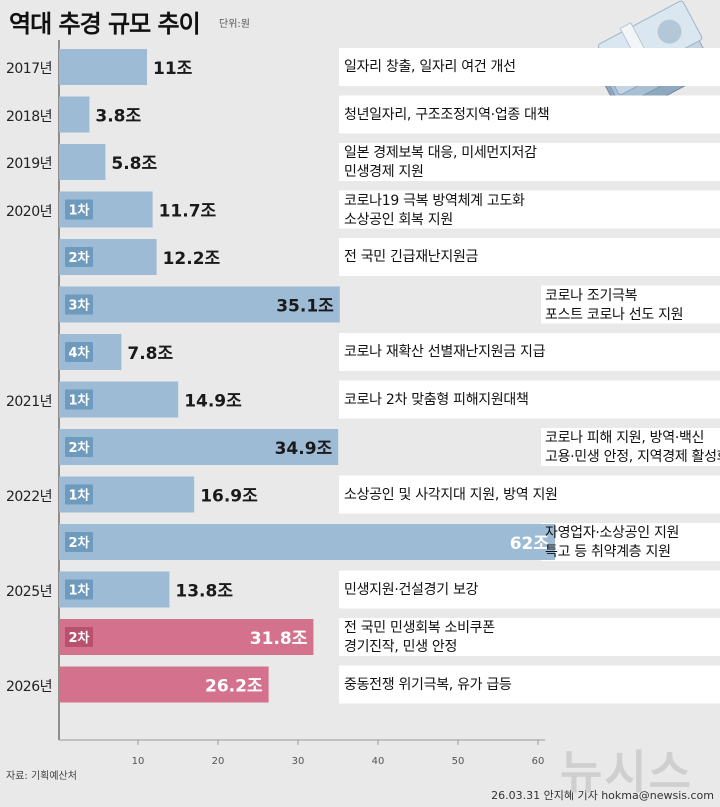 The image size is (720, 807). Describe the element at coordinates (298, 761) in the screenshot. I see `x-tick-label: 30` at that location.